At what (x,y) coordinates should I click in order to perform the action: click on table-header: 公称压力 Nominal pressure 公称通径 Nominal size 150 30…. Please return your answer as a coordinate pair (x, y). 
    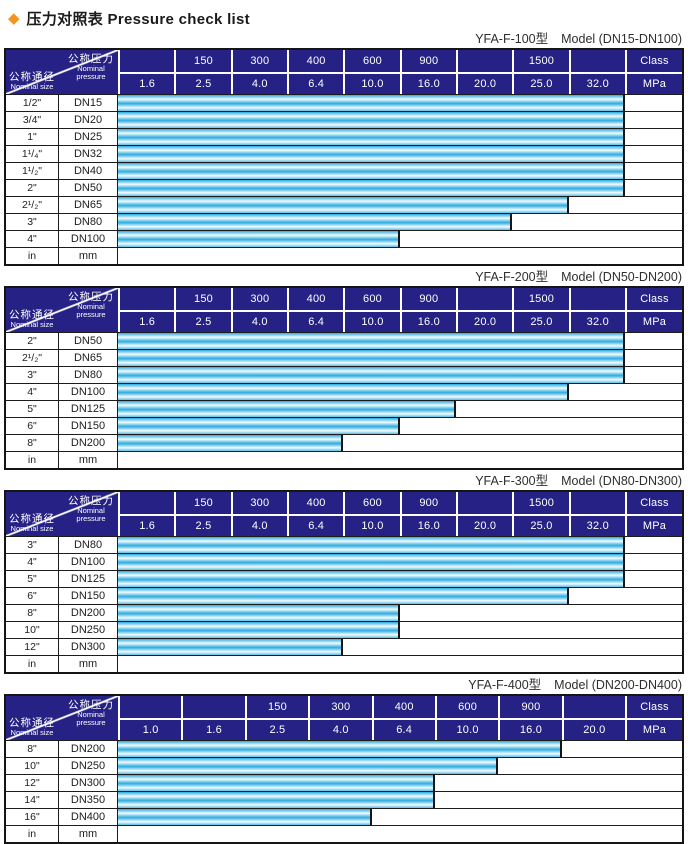
    Looking at the image, I should click on (344, 310).